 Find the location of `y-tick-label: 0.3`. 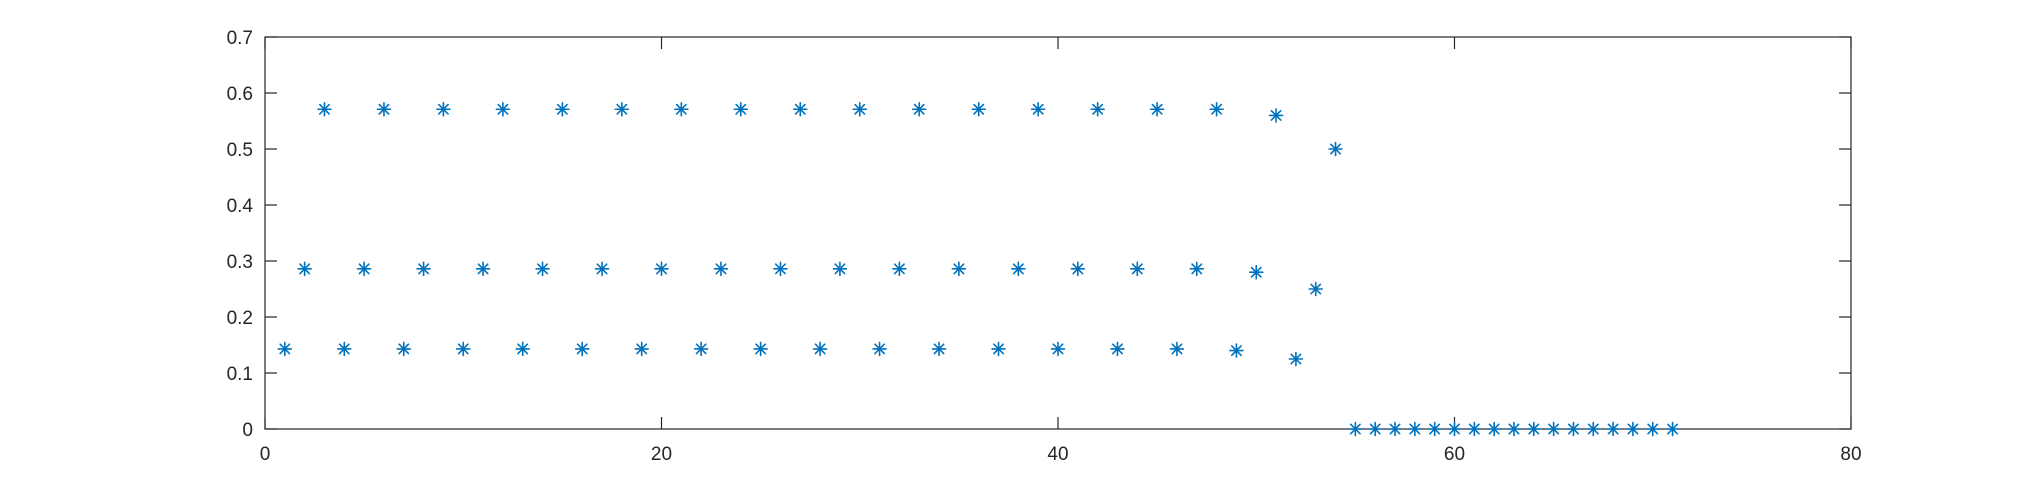

y-tick-label: 0.3 is located at coordinates (240, 262).